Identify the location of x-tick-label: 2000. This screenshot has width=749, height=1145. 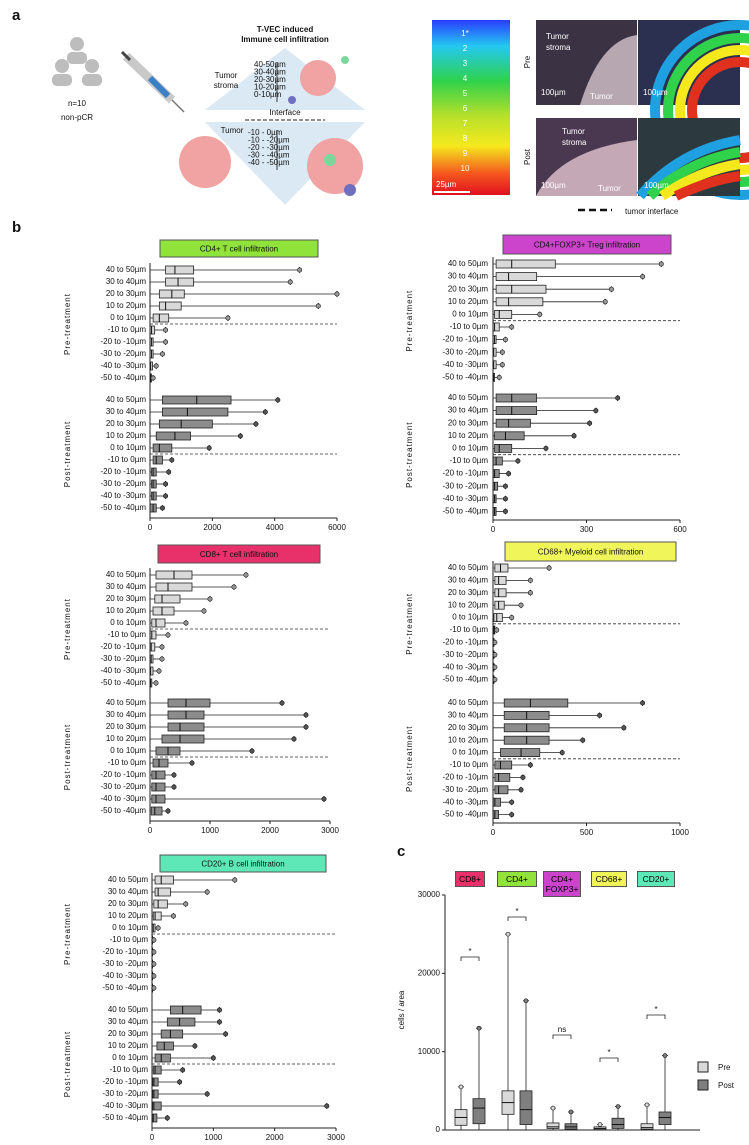
(270, 830).